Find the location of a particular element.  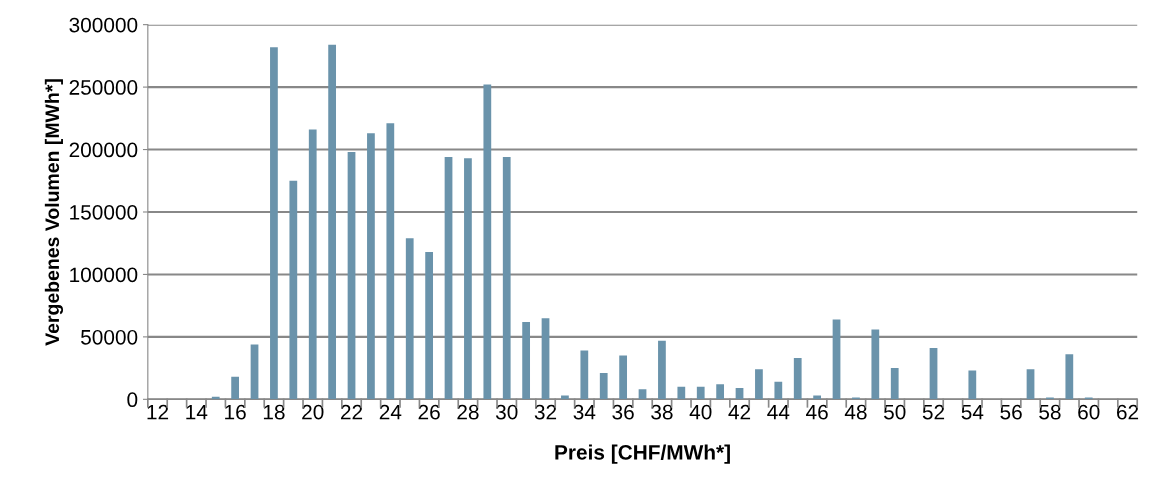

x-tick-label: 16 is located at coordinates (235, 412).